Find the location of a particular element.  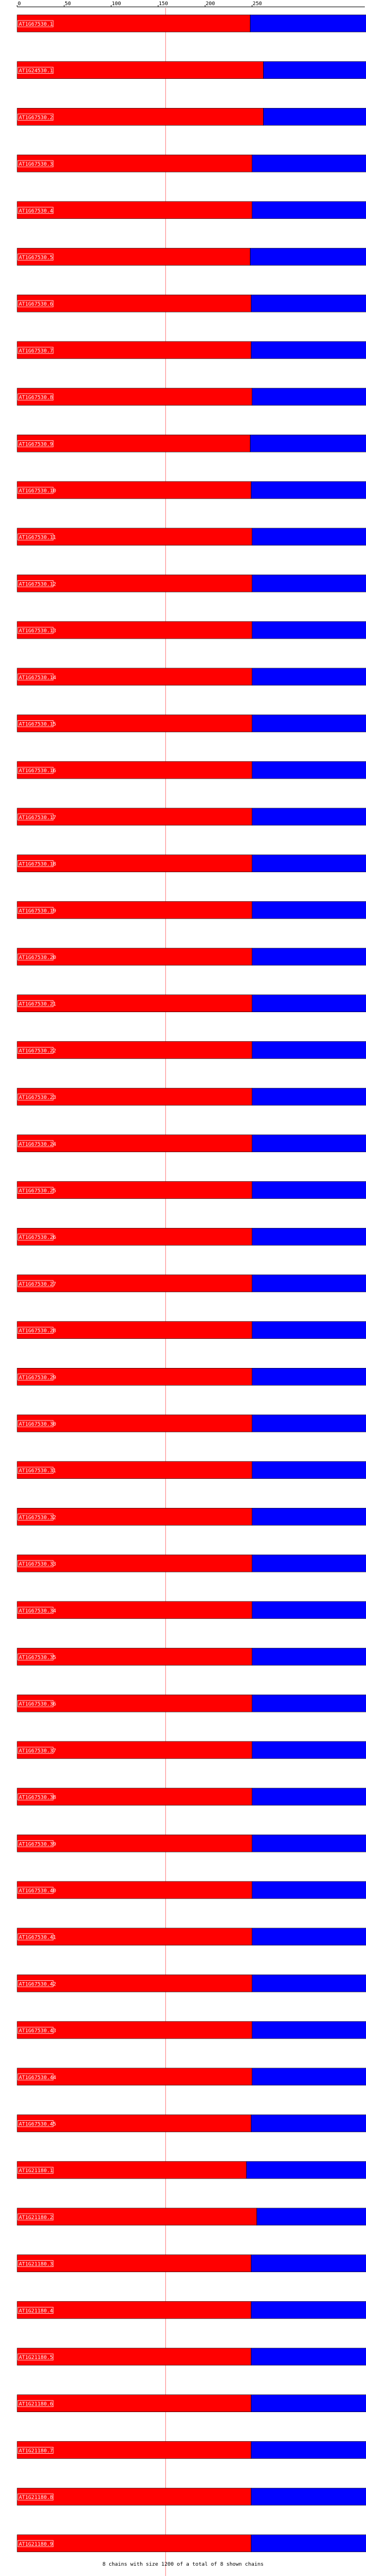

bar-row: AT1G67530.14 is located at coordinates (191, 677).